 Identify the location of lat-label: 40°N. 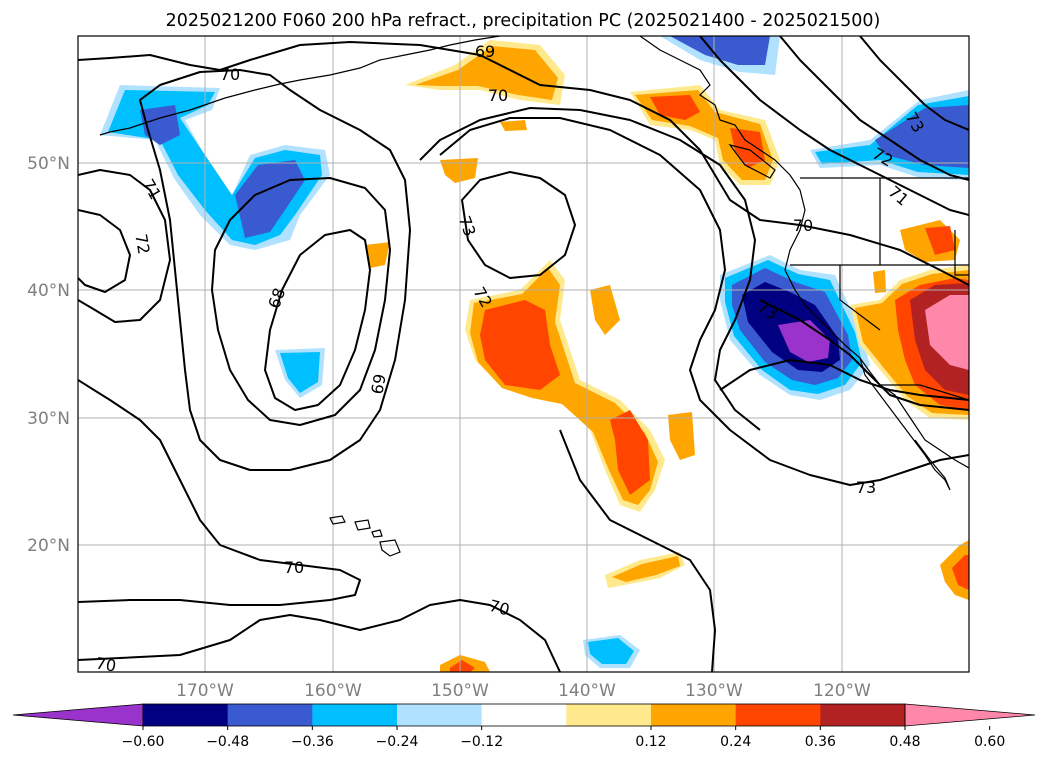
(48, 291).